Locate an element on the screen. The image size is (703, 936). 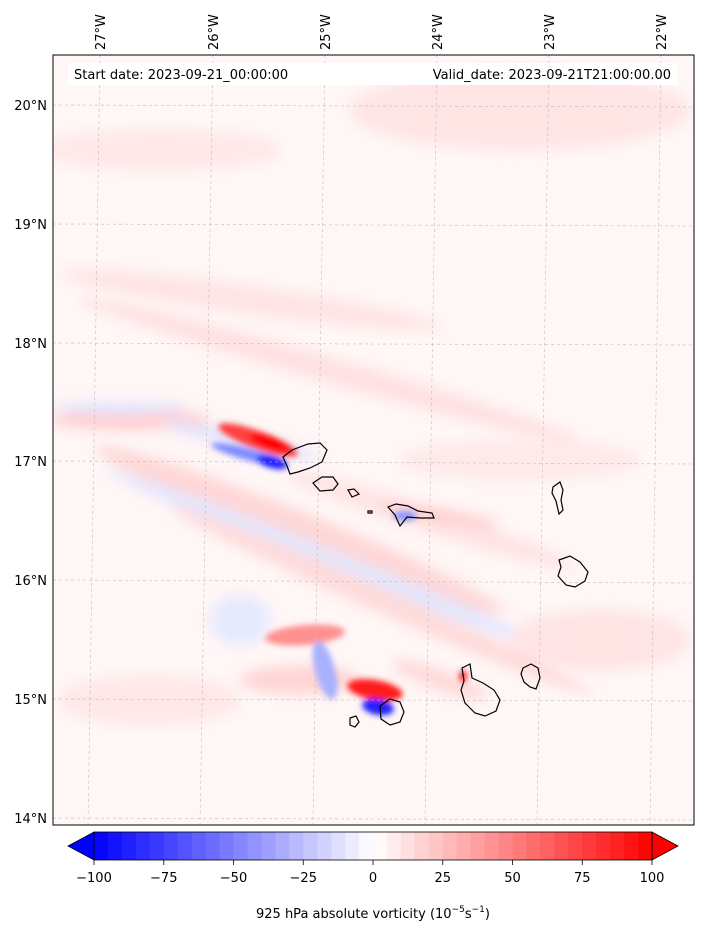
longitude-labels: 27°W 26°W 25°W 24°W 23°W 22°W is located at coordinates (382, 32).